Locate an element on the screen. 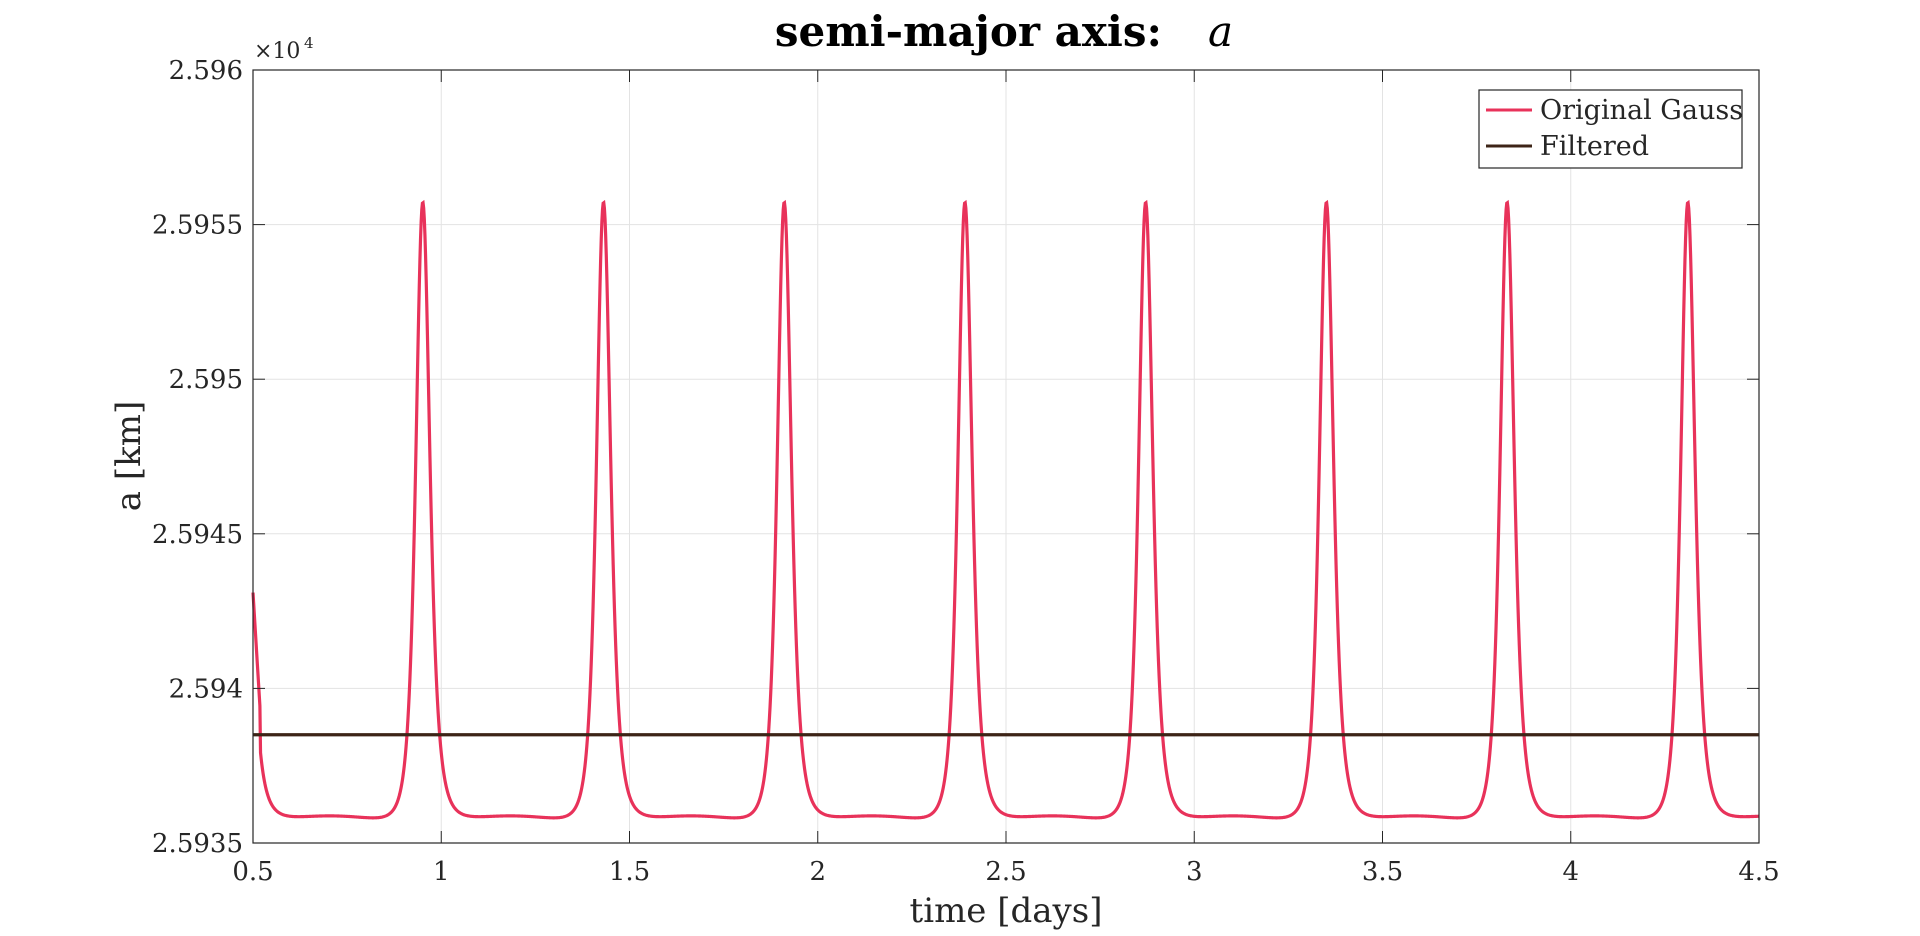  y-exponent-base: ×10 is located at coordinates (277, 51).